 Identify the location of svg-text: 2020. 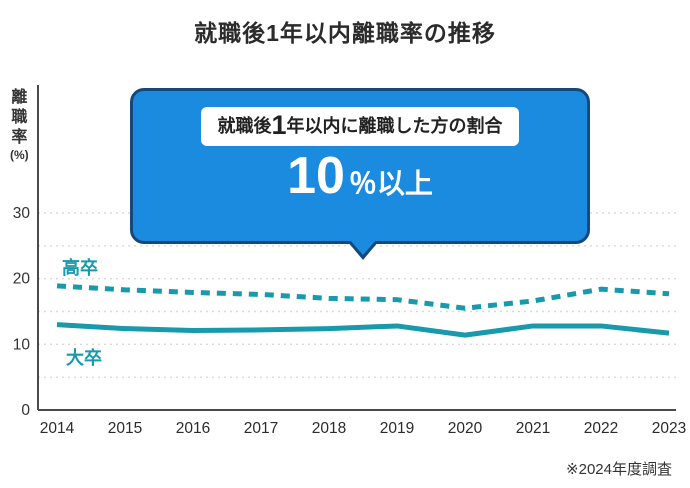
(465, 428).